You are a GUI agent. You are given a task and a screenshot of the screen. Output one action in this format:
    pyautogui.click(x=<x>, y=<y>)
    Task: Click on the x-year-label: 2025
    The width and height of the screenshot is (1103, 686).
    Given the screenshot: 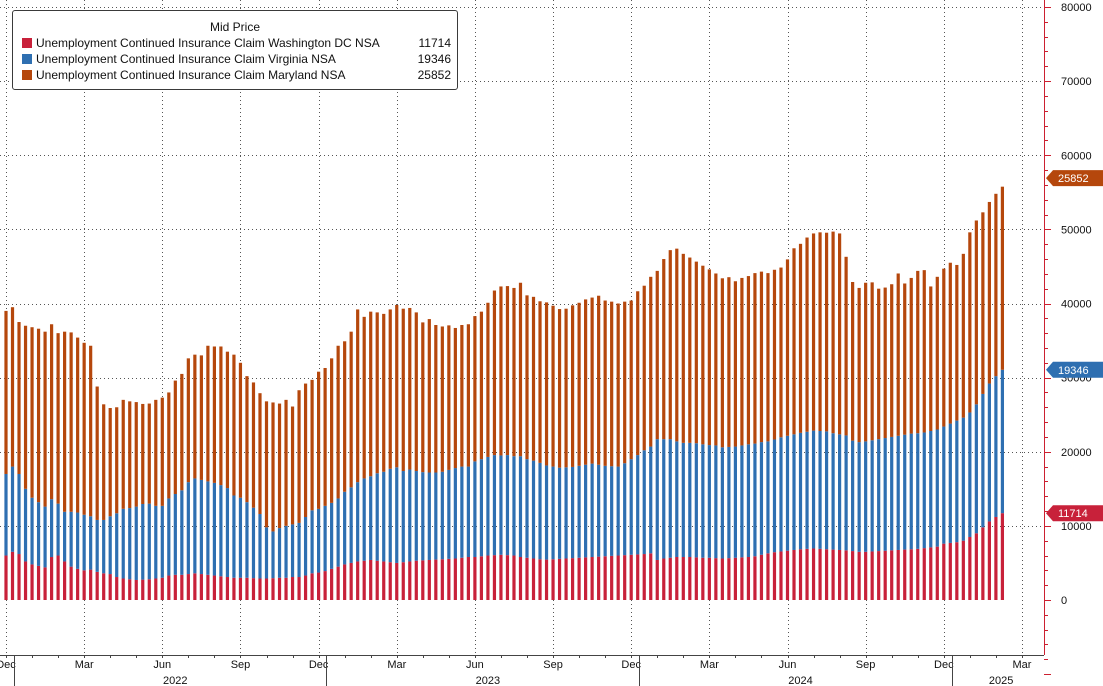 What is the action you would take?
    pyautogui.click(x=1001, y=680)
    